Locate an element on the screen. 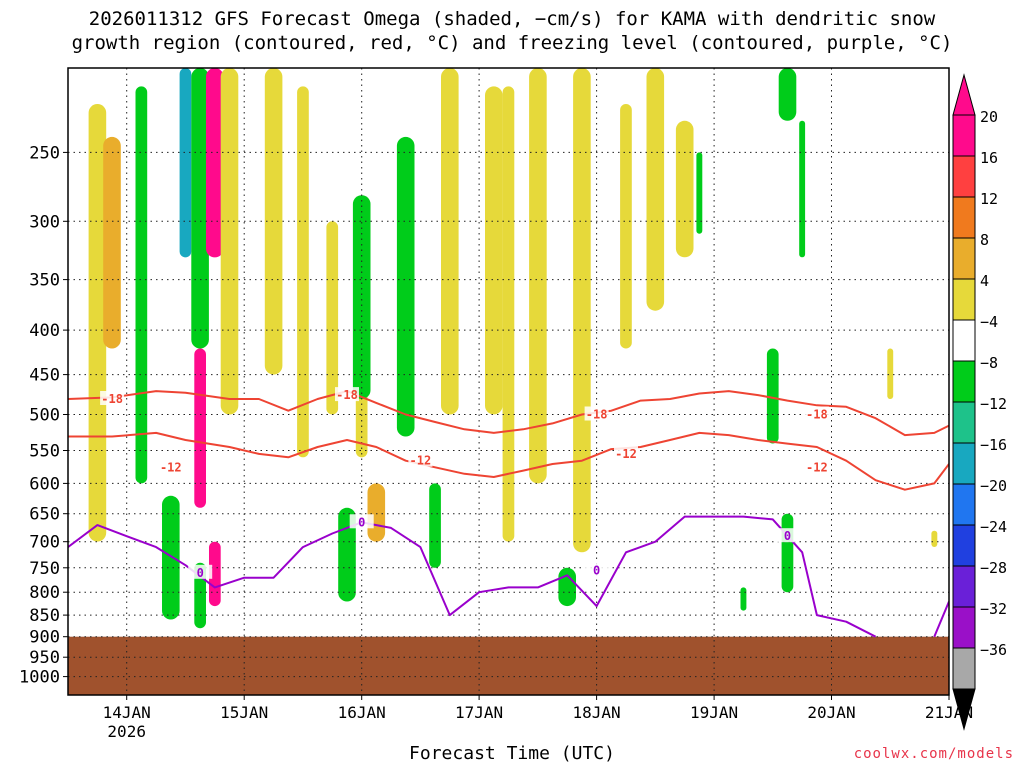 The width and height of the screenshot is (1024, 768). x-tick-label: 17JAN is located at coordinates (479, 712).